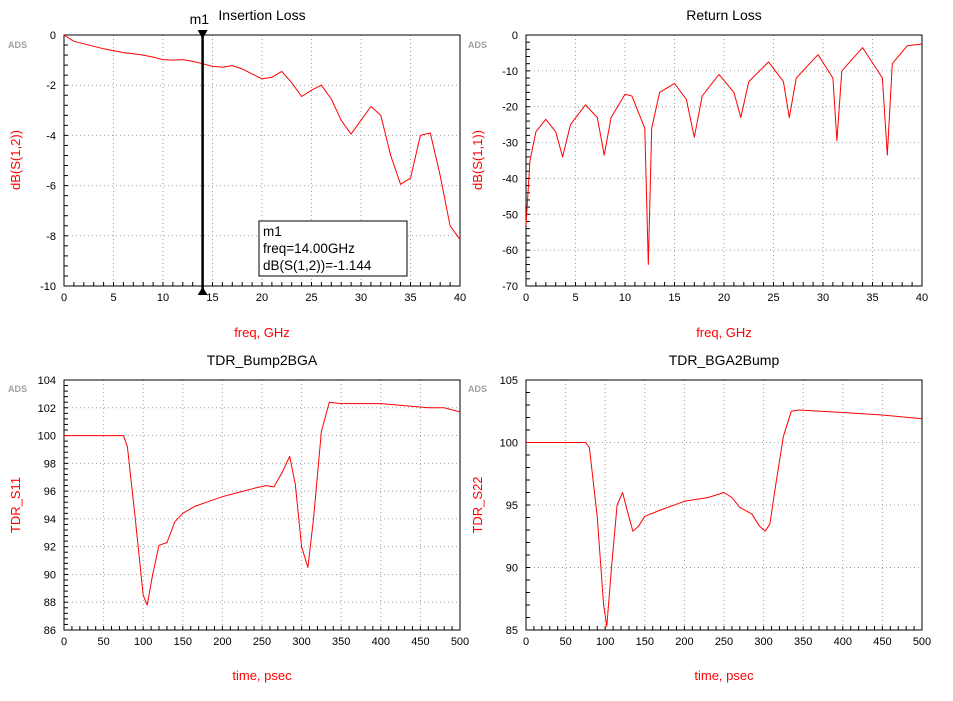  What do you see at coordinates (202, 291) in the screenshot?
I see `marker-triangle-bottom` at bounding box center [202, 291].